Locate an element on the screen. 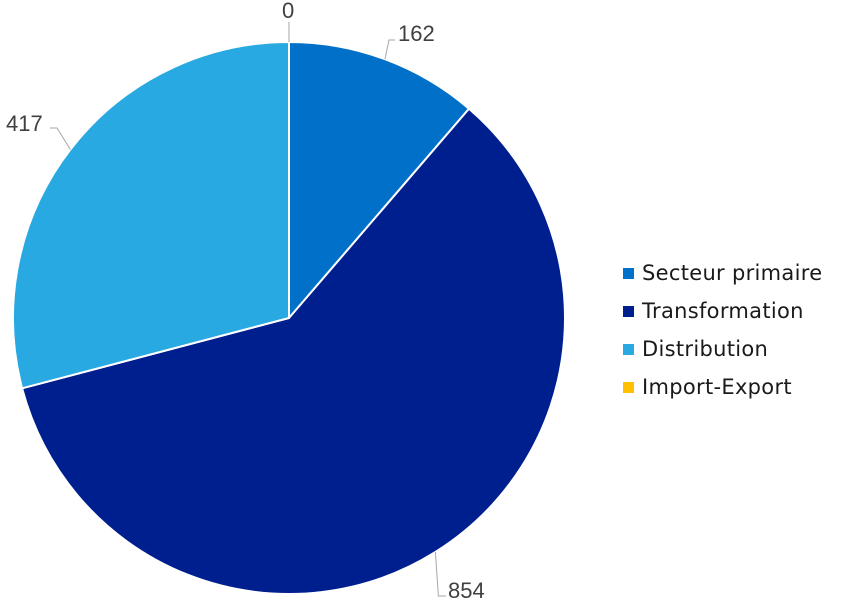 The image size is (866, 604). pie-slice-secteur-primaire is located at coordinates (379, 180).